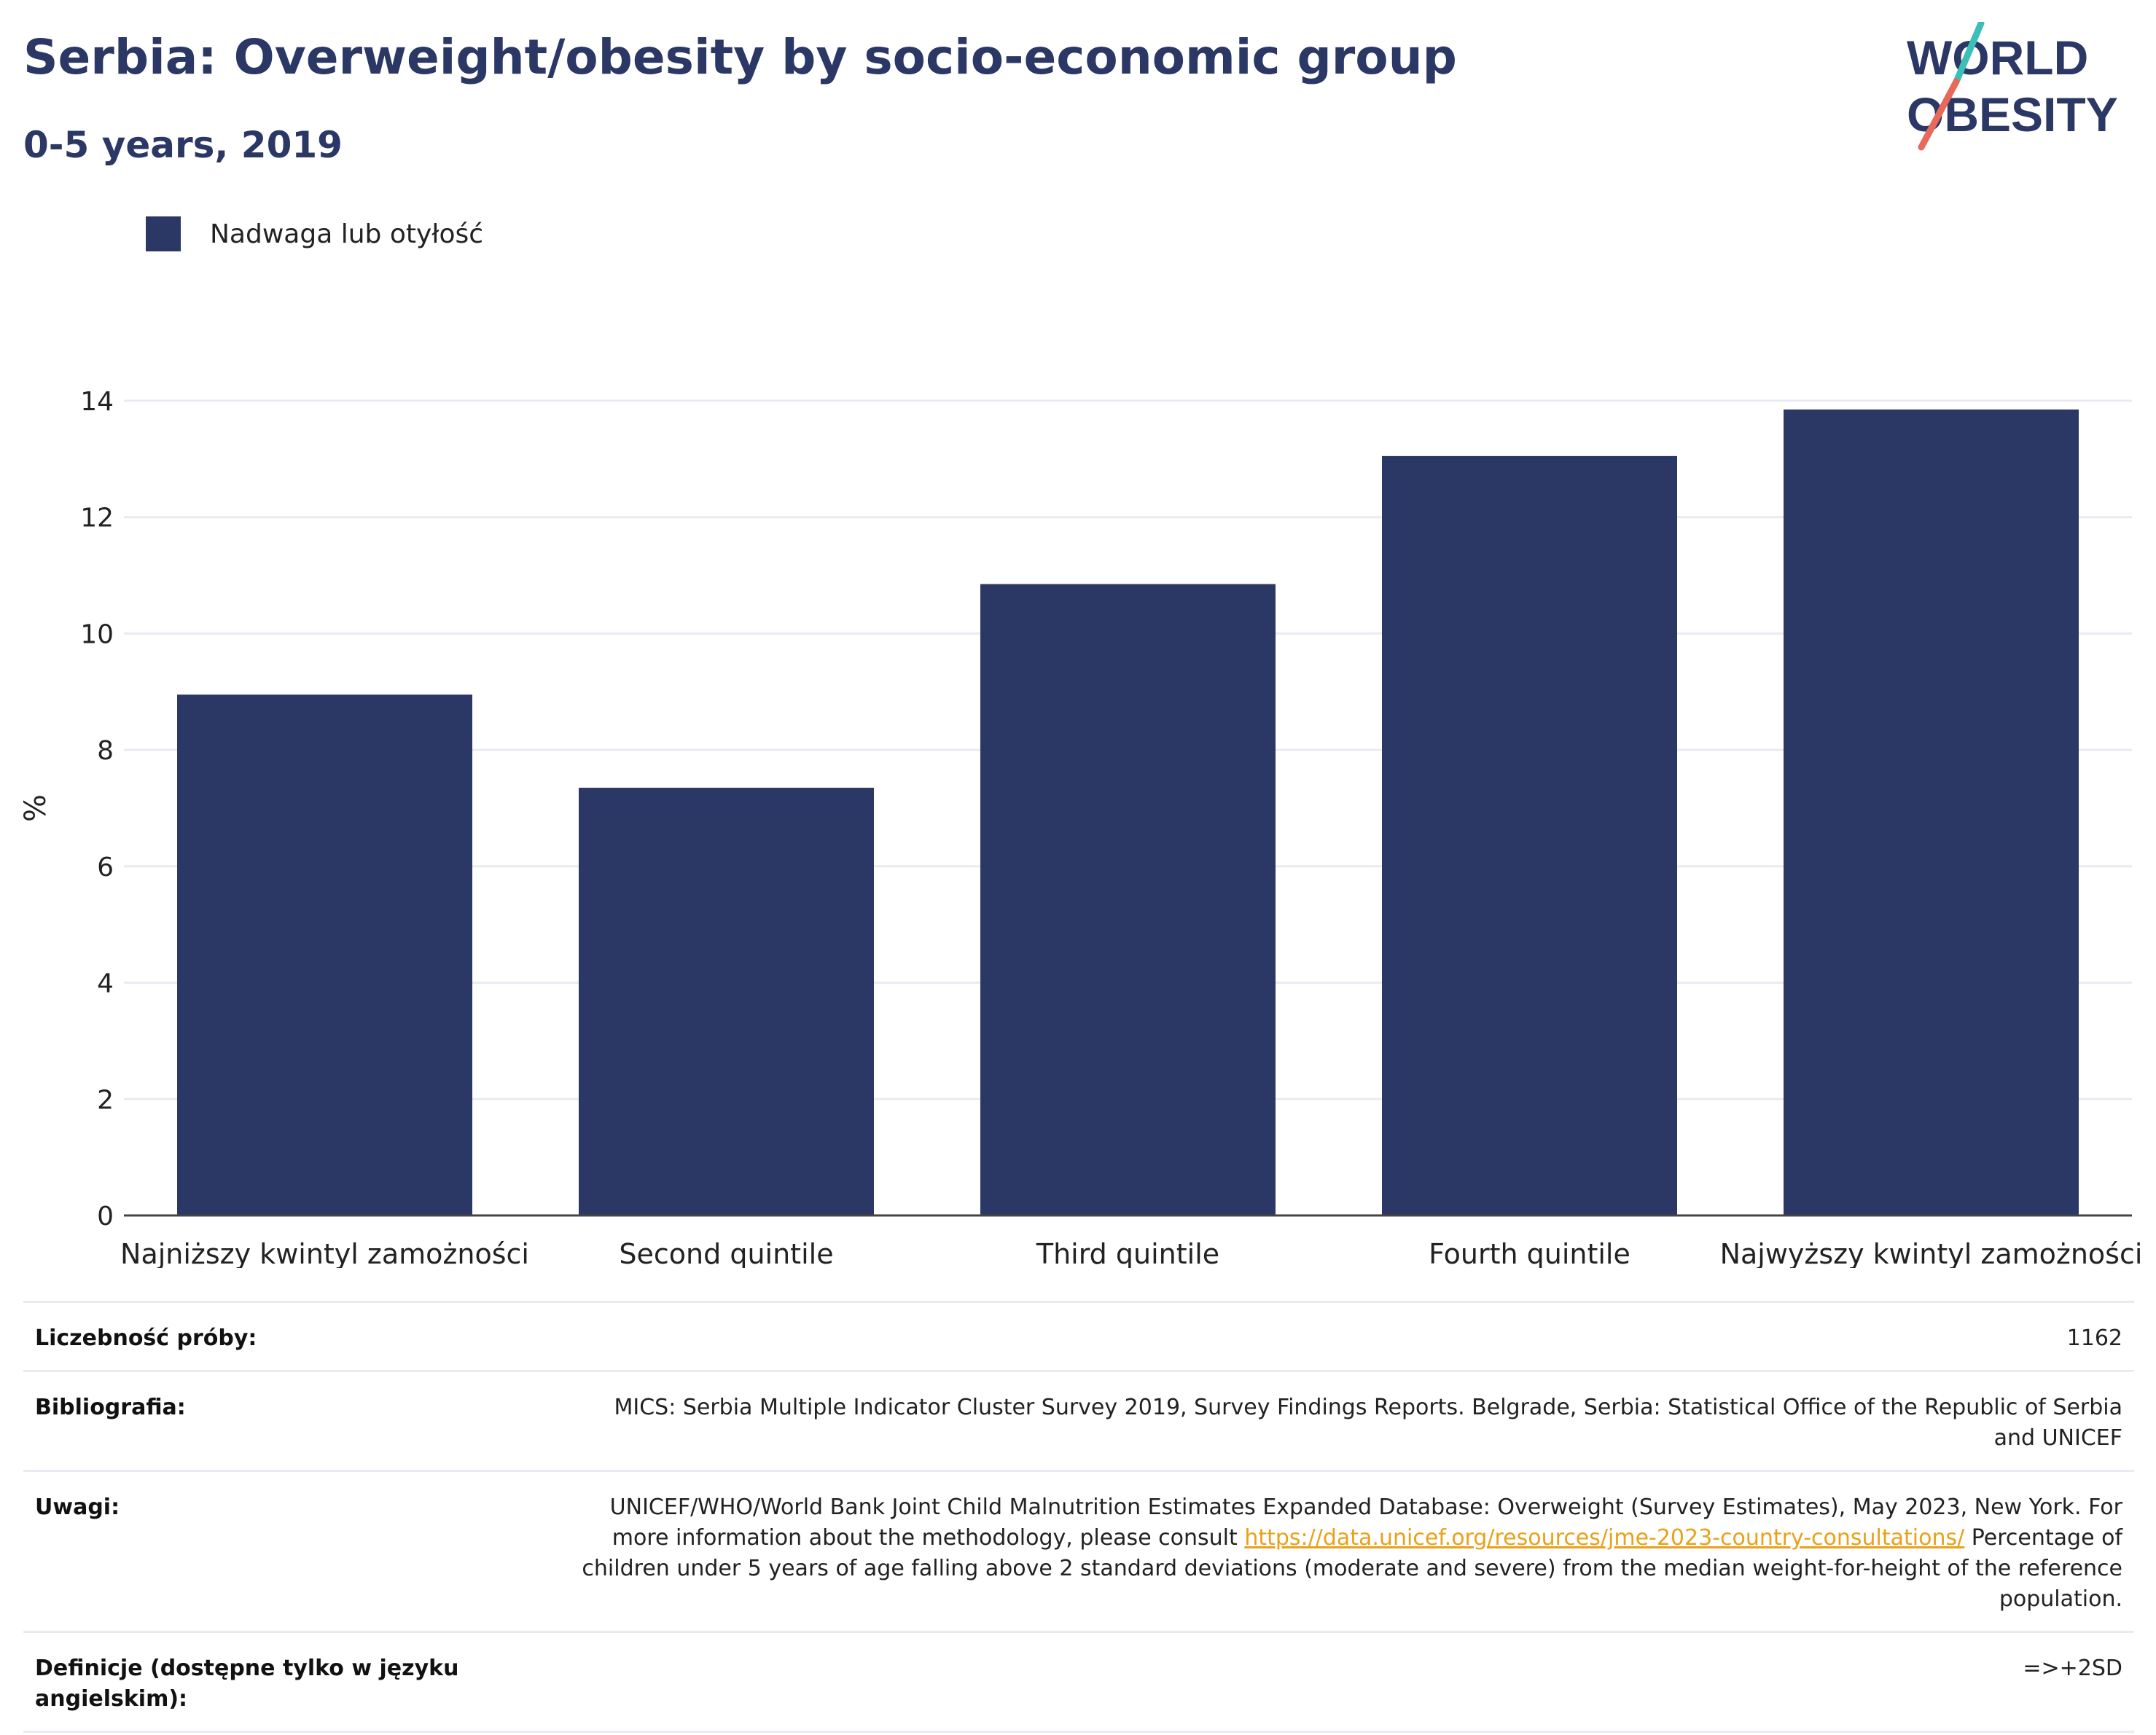  I want to click on chart-legend: Nadwaga lub otyłość, so click(314, 234).